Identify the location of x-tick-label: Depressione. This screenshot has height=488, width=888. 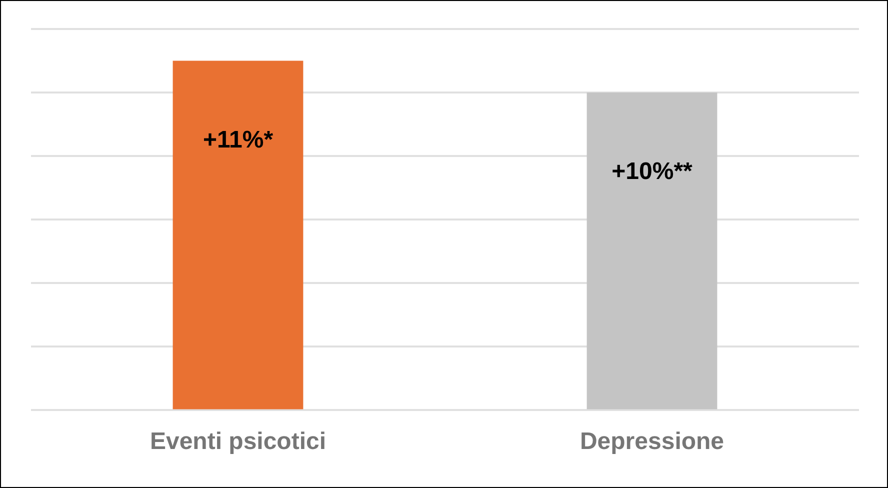
(652, 442).